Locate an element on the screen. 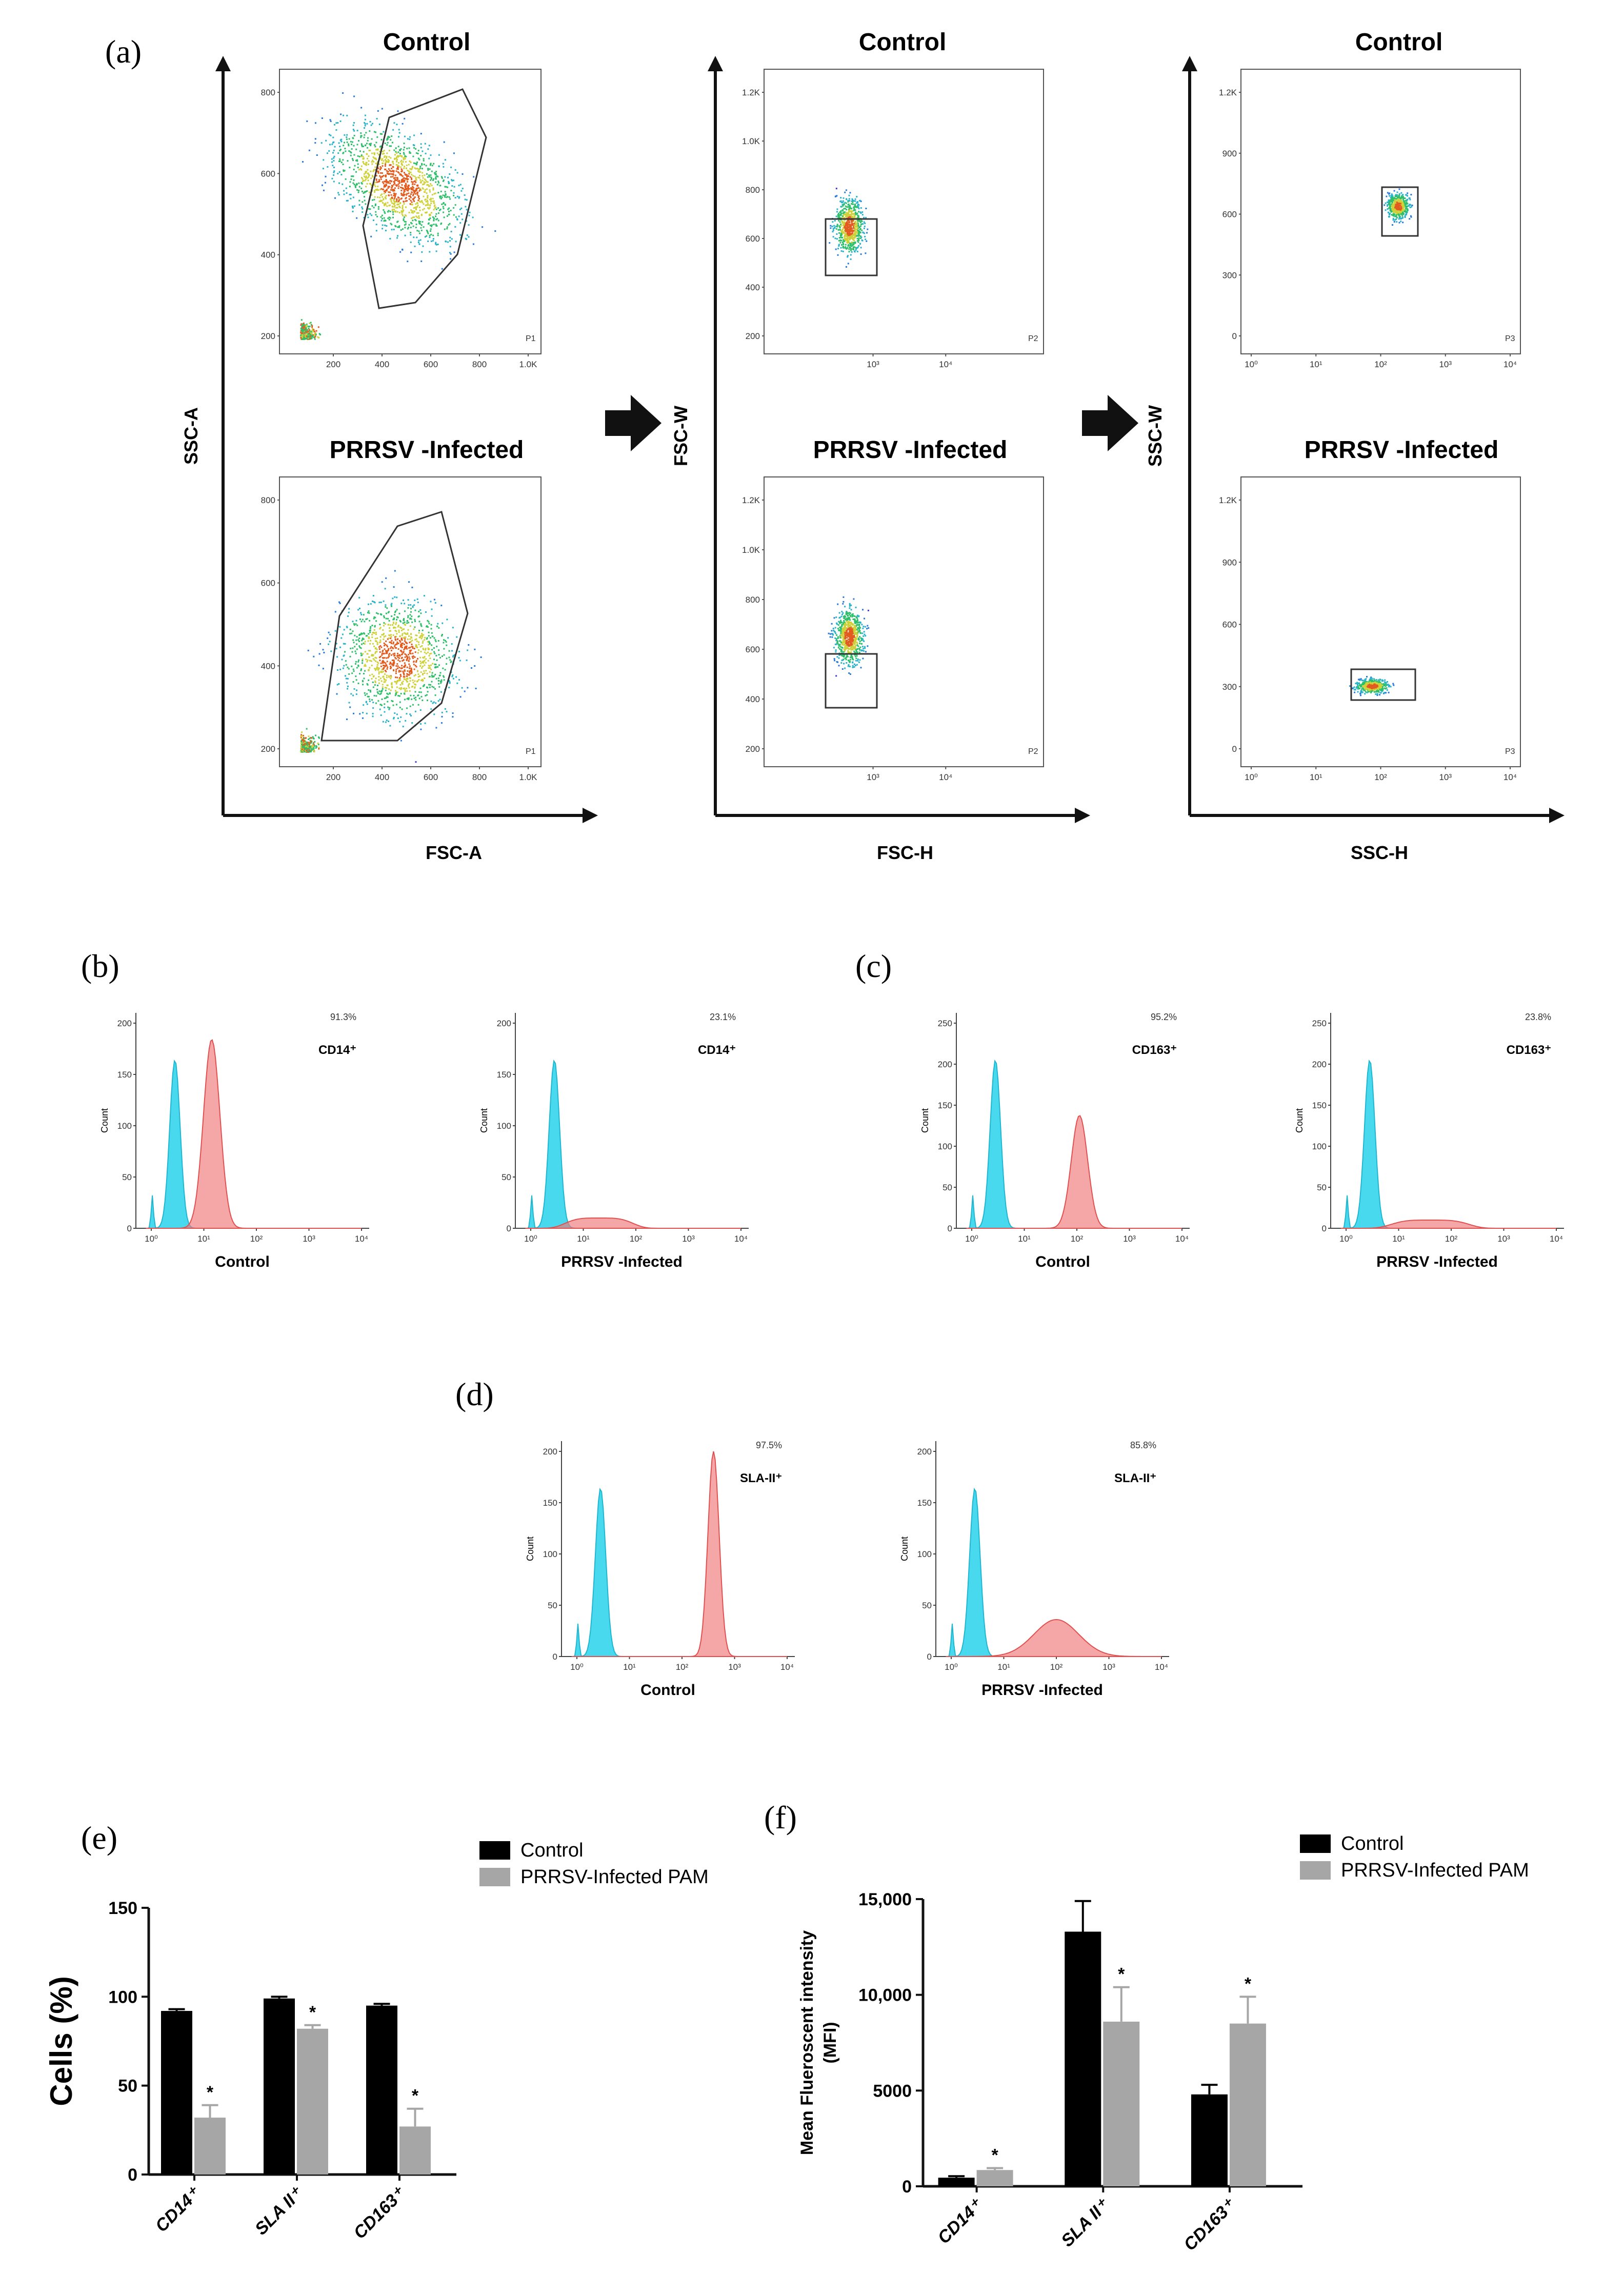  gate-label: P1 is located at coordinates (531, 338).